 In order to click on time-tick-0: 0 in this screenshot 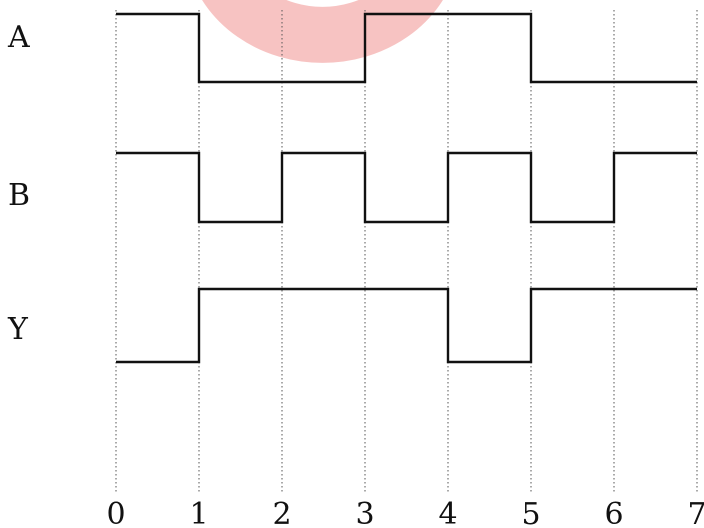, I will do `click(115, 512)`.